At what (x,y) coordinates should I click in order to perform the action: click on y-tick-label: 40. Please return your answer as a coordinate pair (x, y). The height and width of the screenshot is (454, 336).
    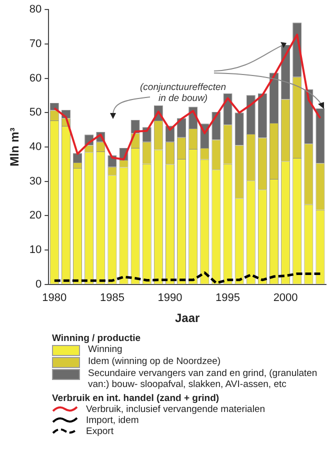
    Looking at the image, I should click on (35, 147).